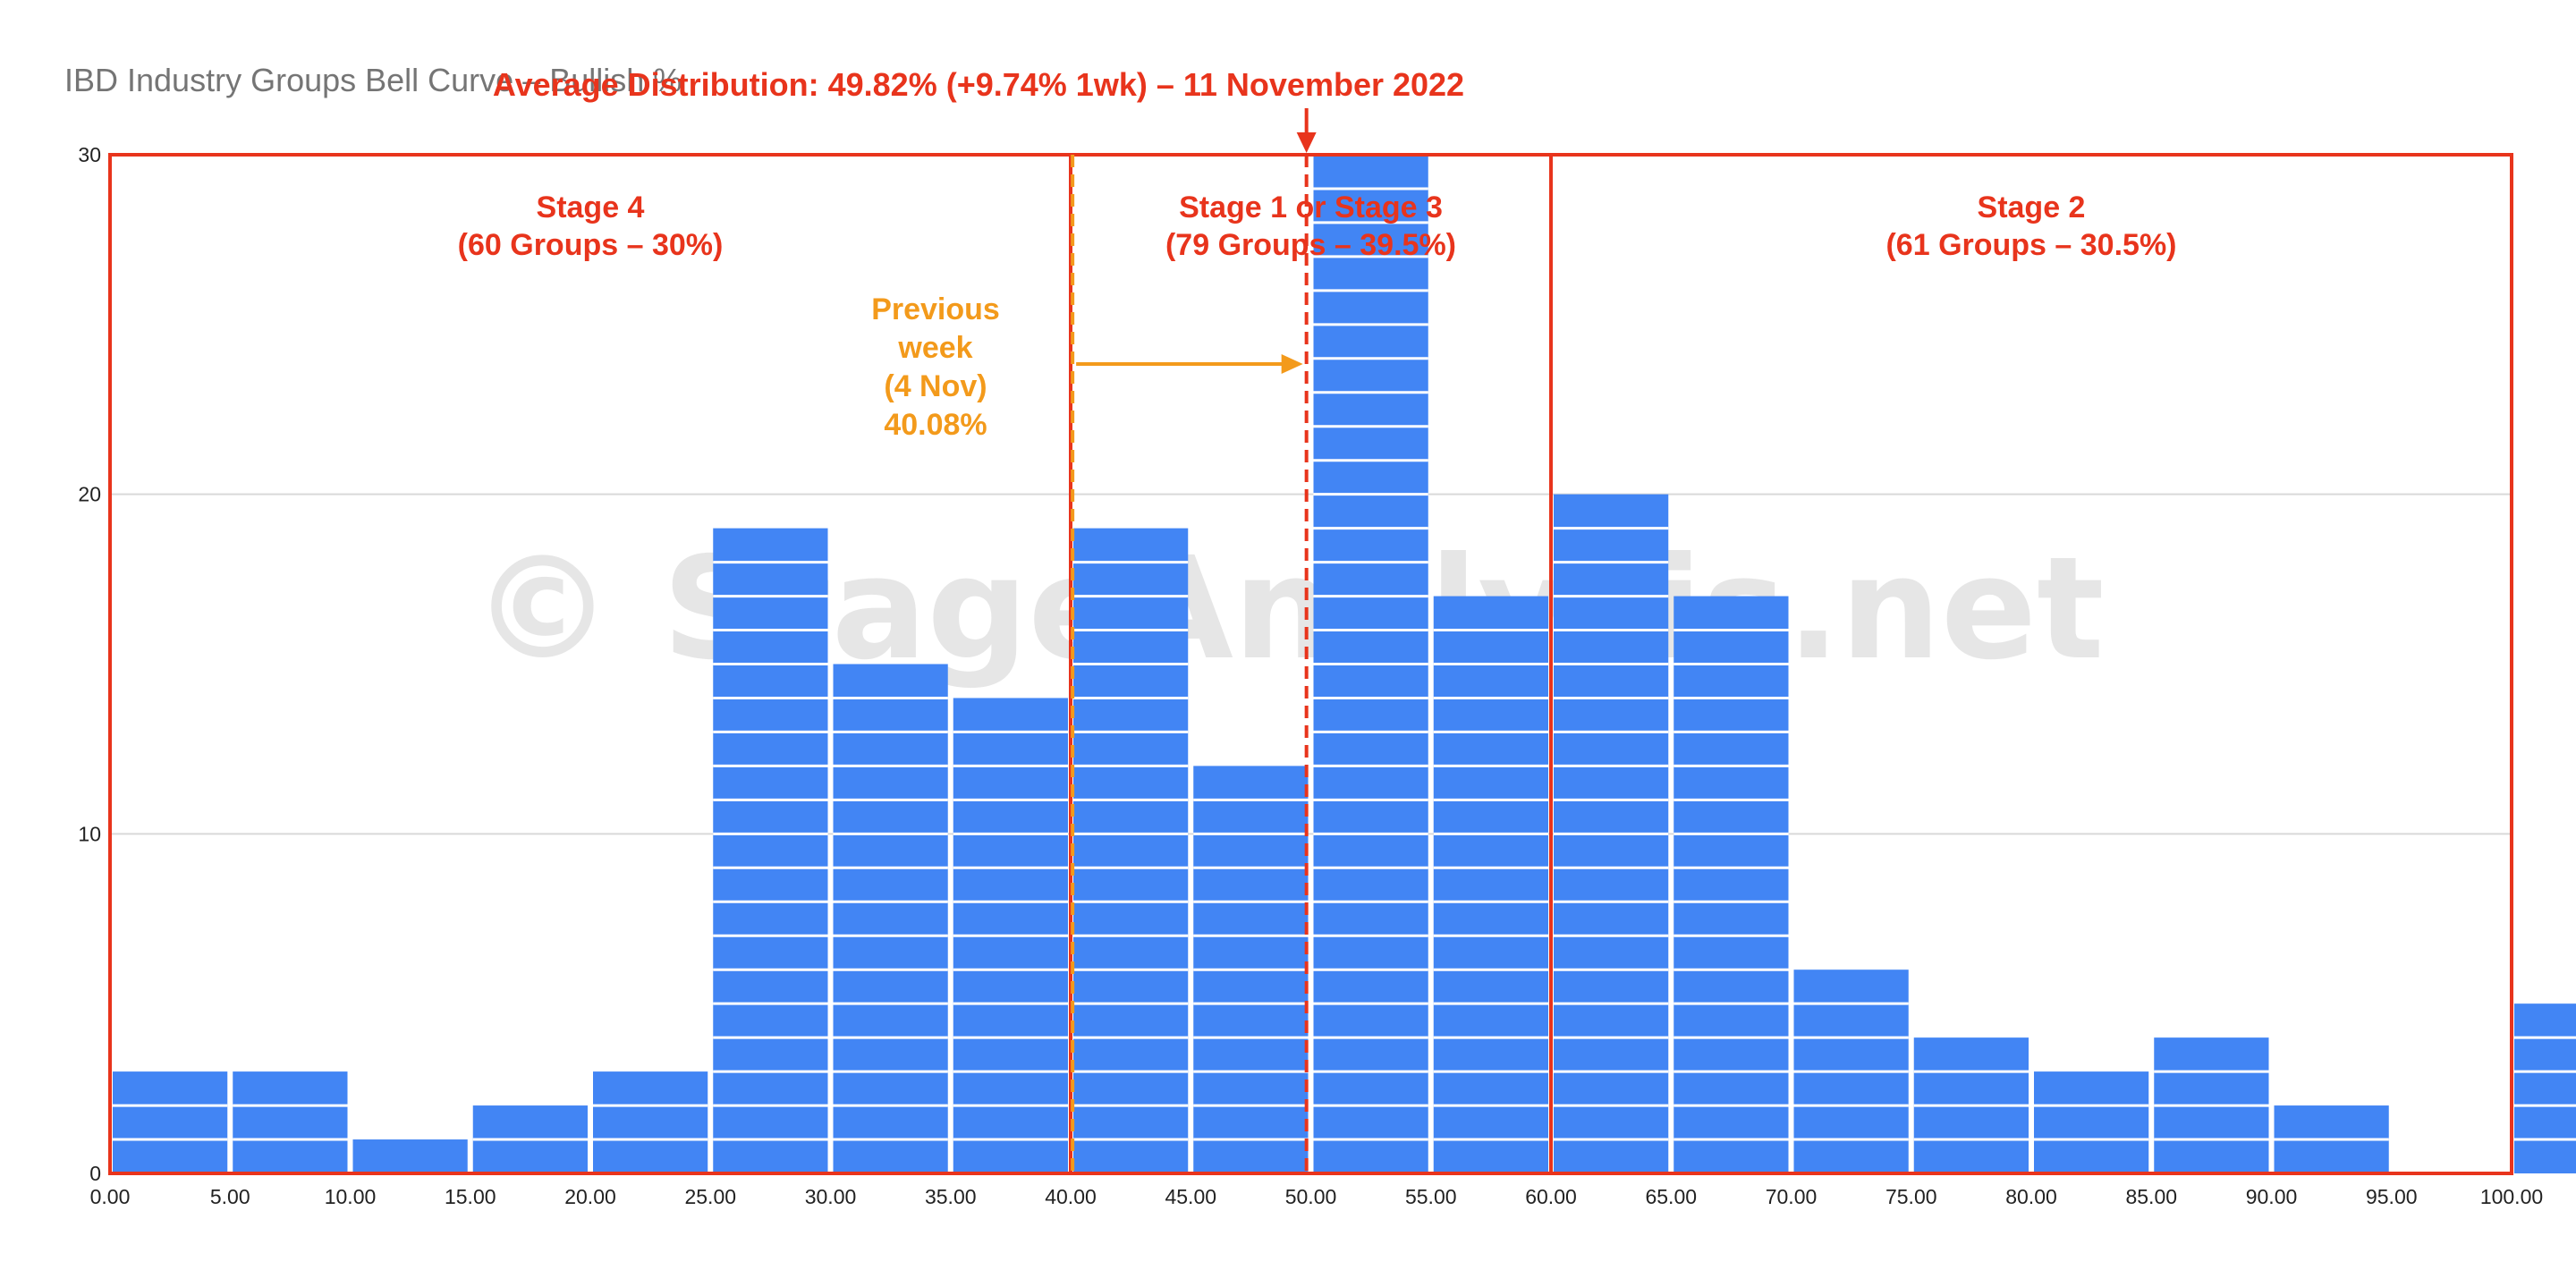 This screenshot has height=1270, width=2576. What do you see at coordinates (935, 425) in the screenshot?
I see `previous-week-label: 40.08%` at bounding box center [935, 425].